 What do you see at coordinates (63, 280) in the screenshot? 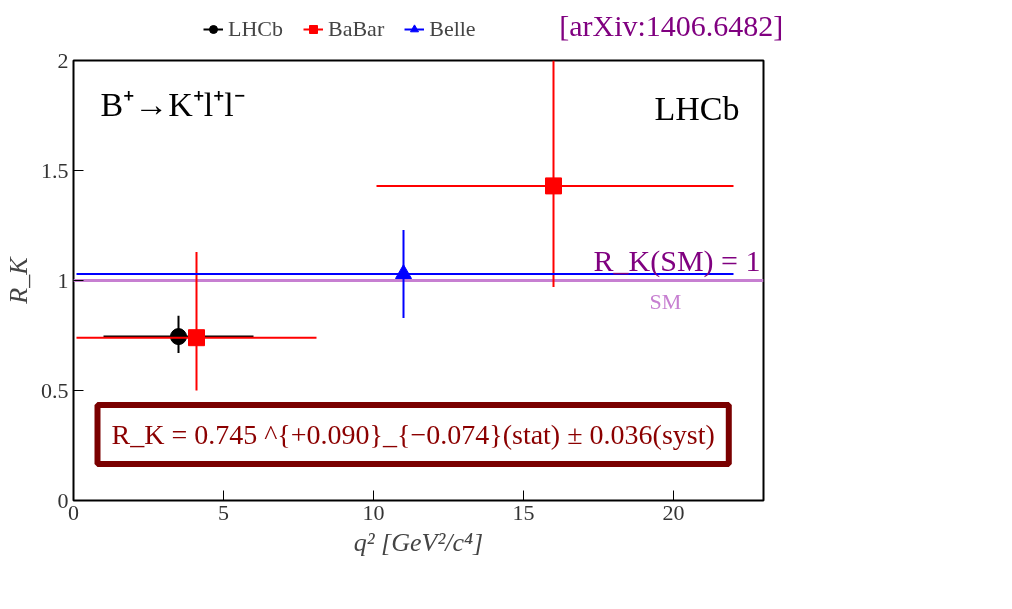
I see `y-tick-label: 1` at bounding box center [63, 280].